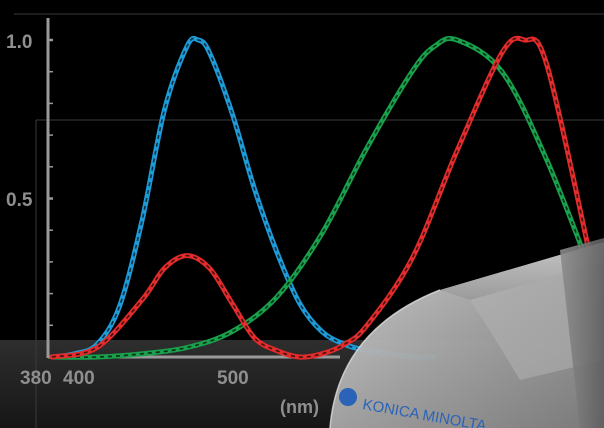 This screenshot has height=428, width=604. I want to click on x-axis-unit-label: (nm), so click(299, 407).